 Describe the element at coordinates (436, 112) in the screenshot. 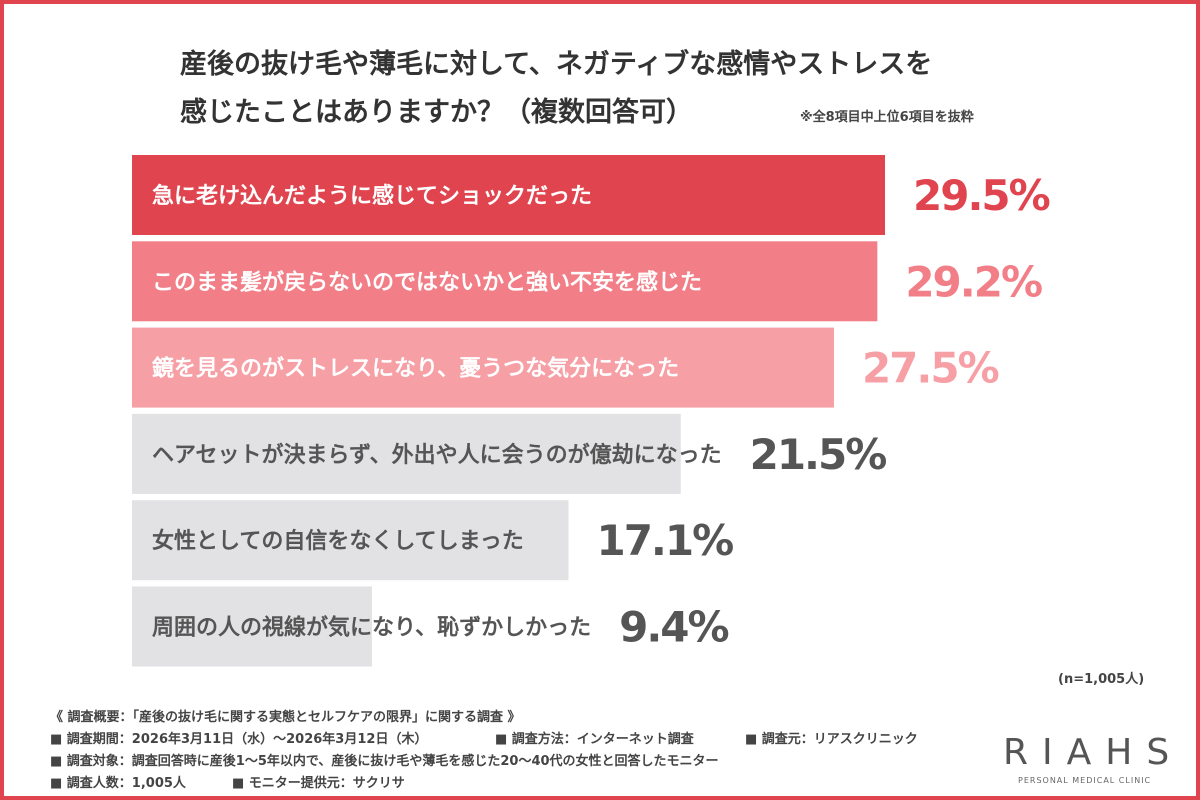

I see `title-line: 感じたことはありますか？（複数回答可）` at that location.